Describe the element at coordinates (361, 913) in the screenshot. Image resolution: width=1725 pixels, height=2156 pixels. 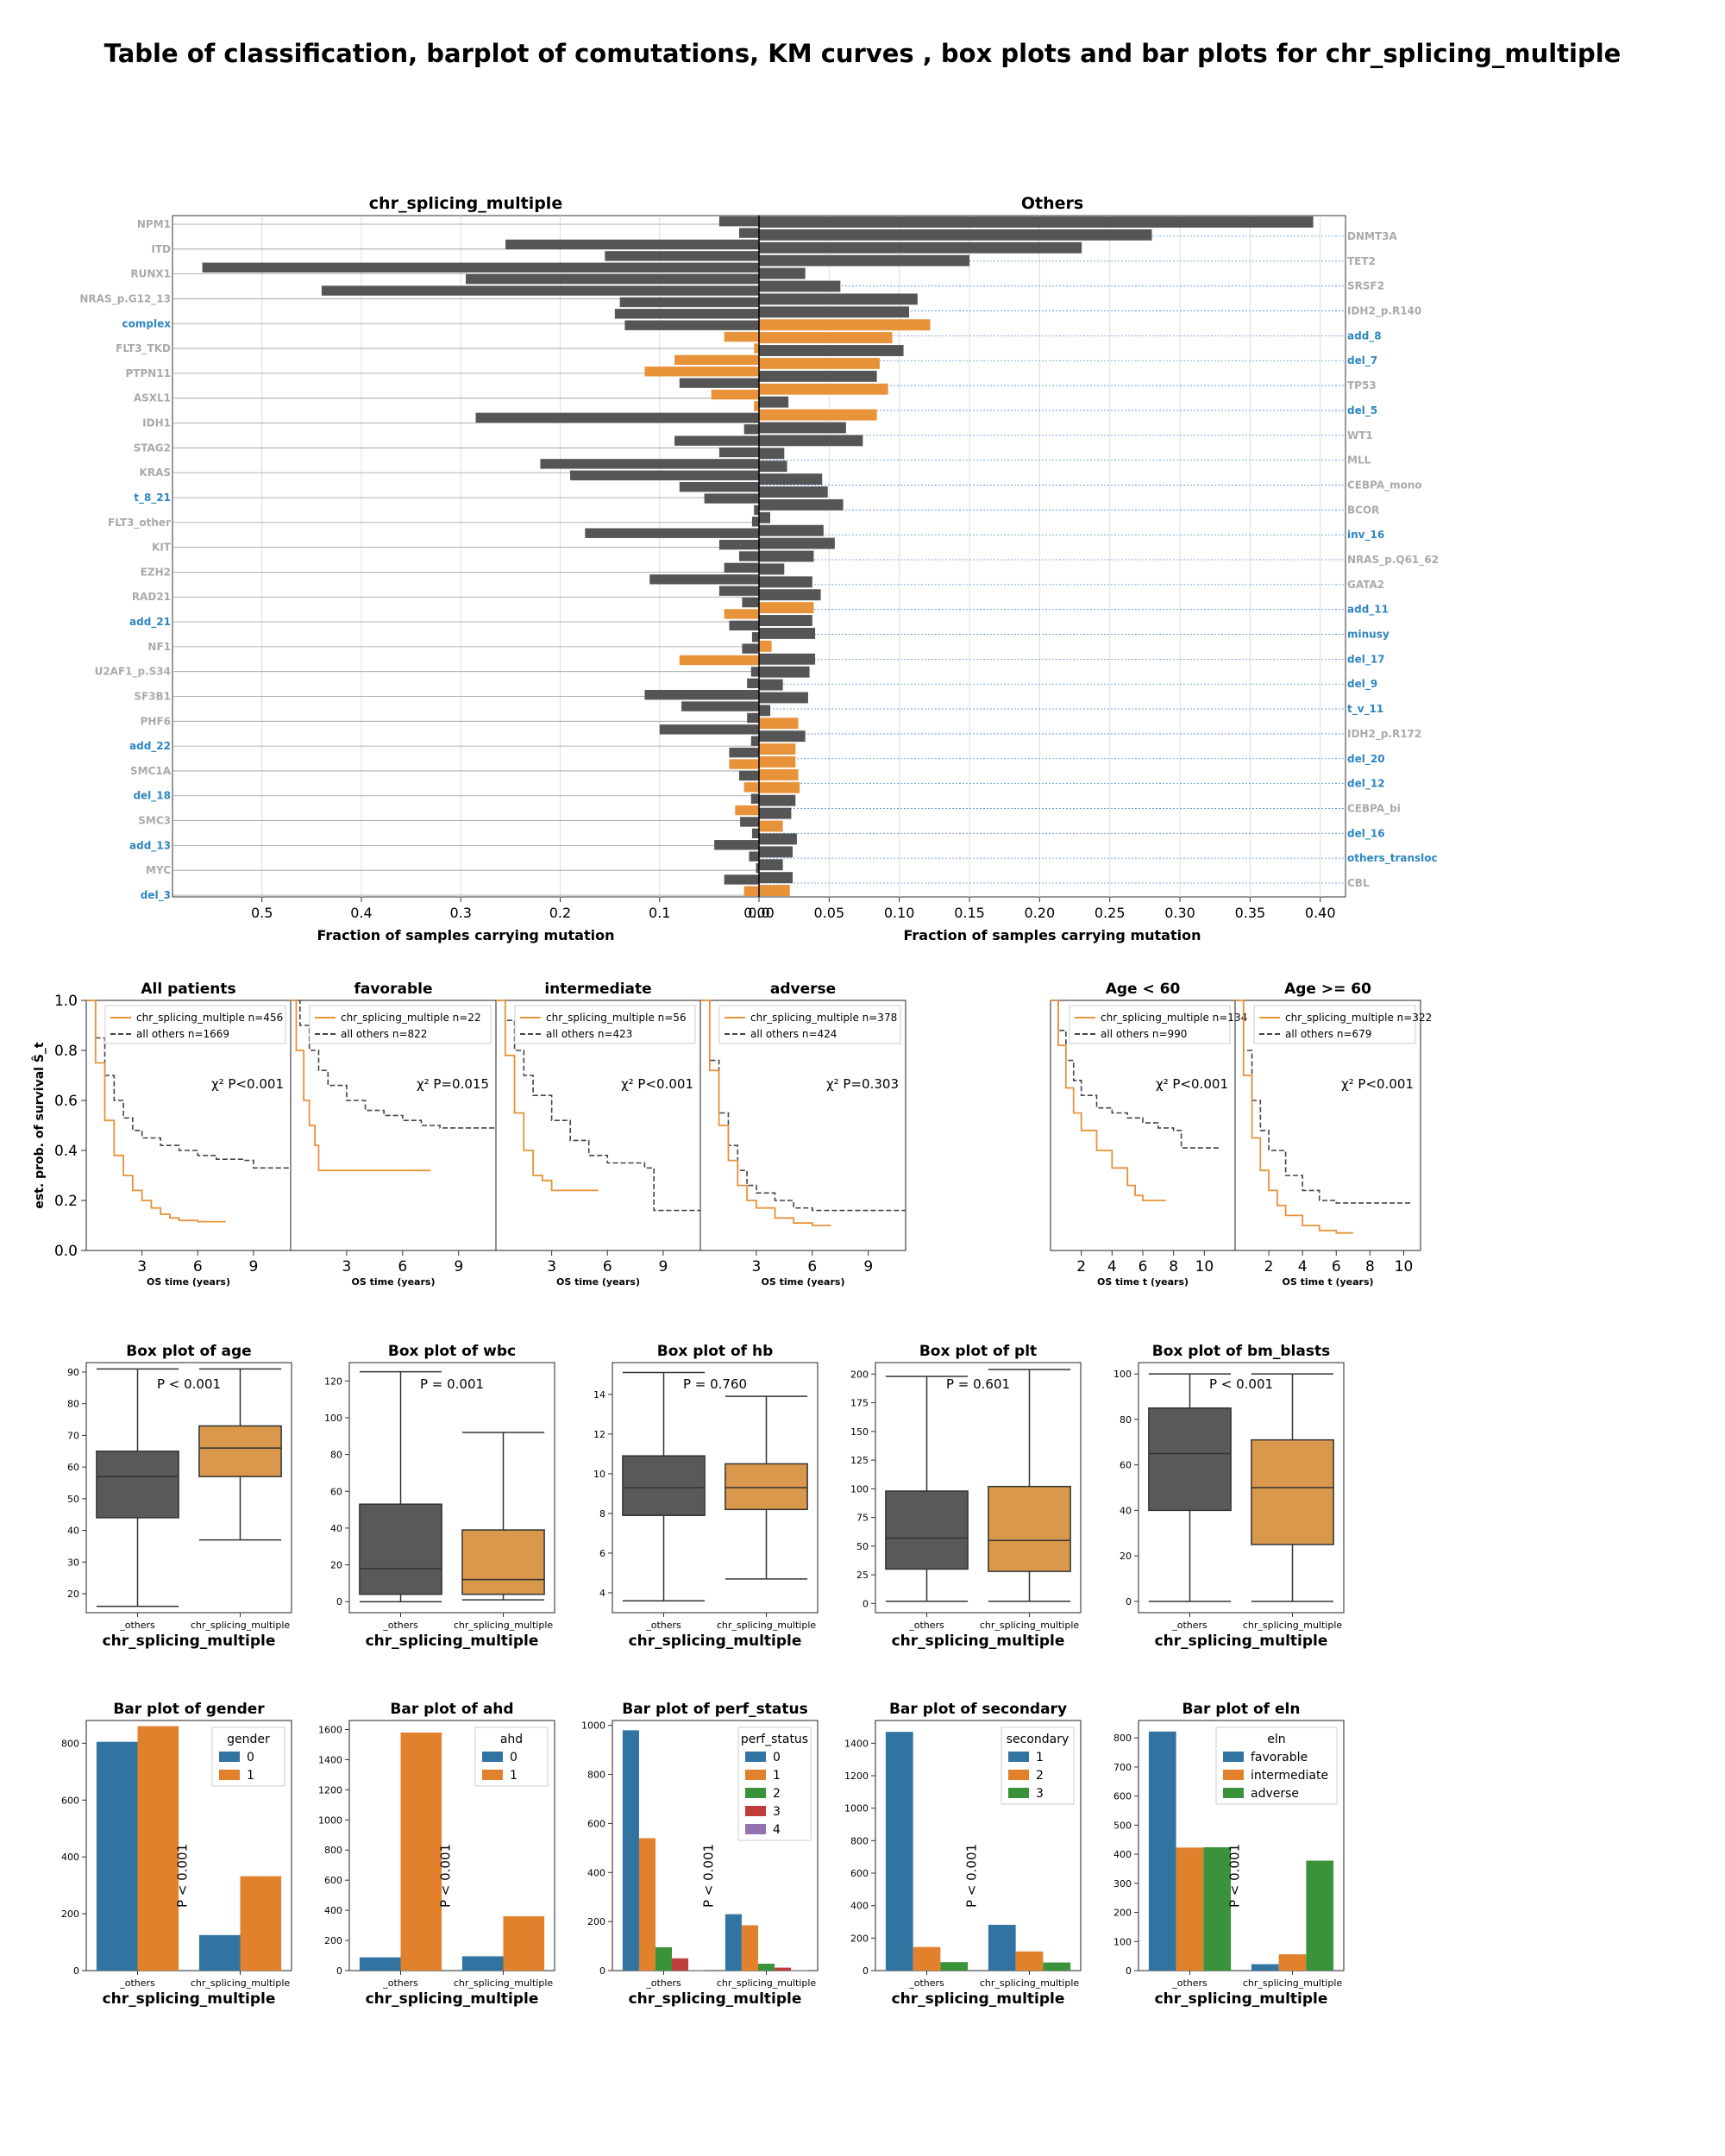
I see `left-tick-label: 0.4` at that location.